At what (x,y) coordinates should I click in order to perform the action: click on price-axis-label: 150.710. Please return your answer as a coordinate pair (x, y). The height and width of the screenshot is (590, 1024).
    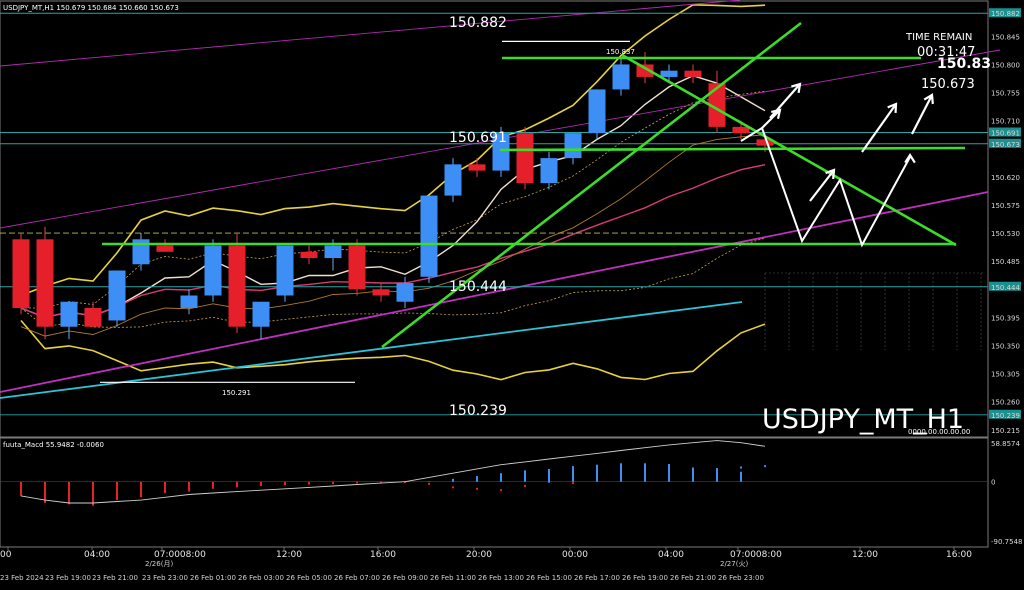
    Looking at the image, I should click on (1005, 122).